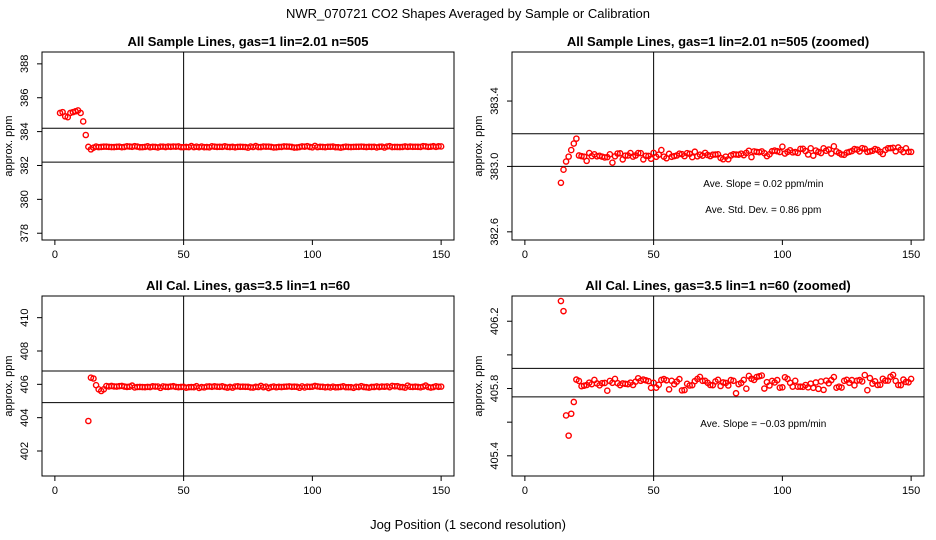 The height and width of the screenshot is (540, 936). Describe the element at coordinates (25, 384) in the screenshot. I see `y-tick-label: 406` at that location.